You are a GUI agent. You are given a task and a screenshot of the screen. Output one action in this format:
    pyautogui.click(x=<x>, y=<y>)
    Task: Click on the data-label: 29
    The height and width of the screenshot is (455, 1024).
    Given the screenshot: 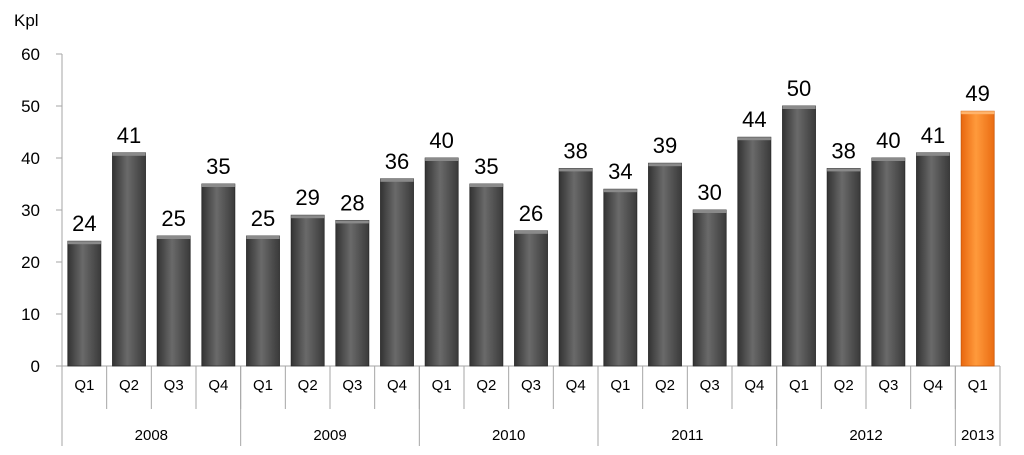 What is the action you would take?
    pyautogui.click(x=307, y=197)
    